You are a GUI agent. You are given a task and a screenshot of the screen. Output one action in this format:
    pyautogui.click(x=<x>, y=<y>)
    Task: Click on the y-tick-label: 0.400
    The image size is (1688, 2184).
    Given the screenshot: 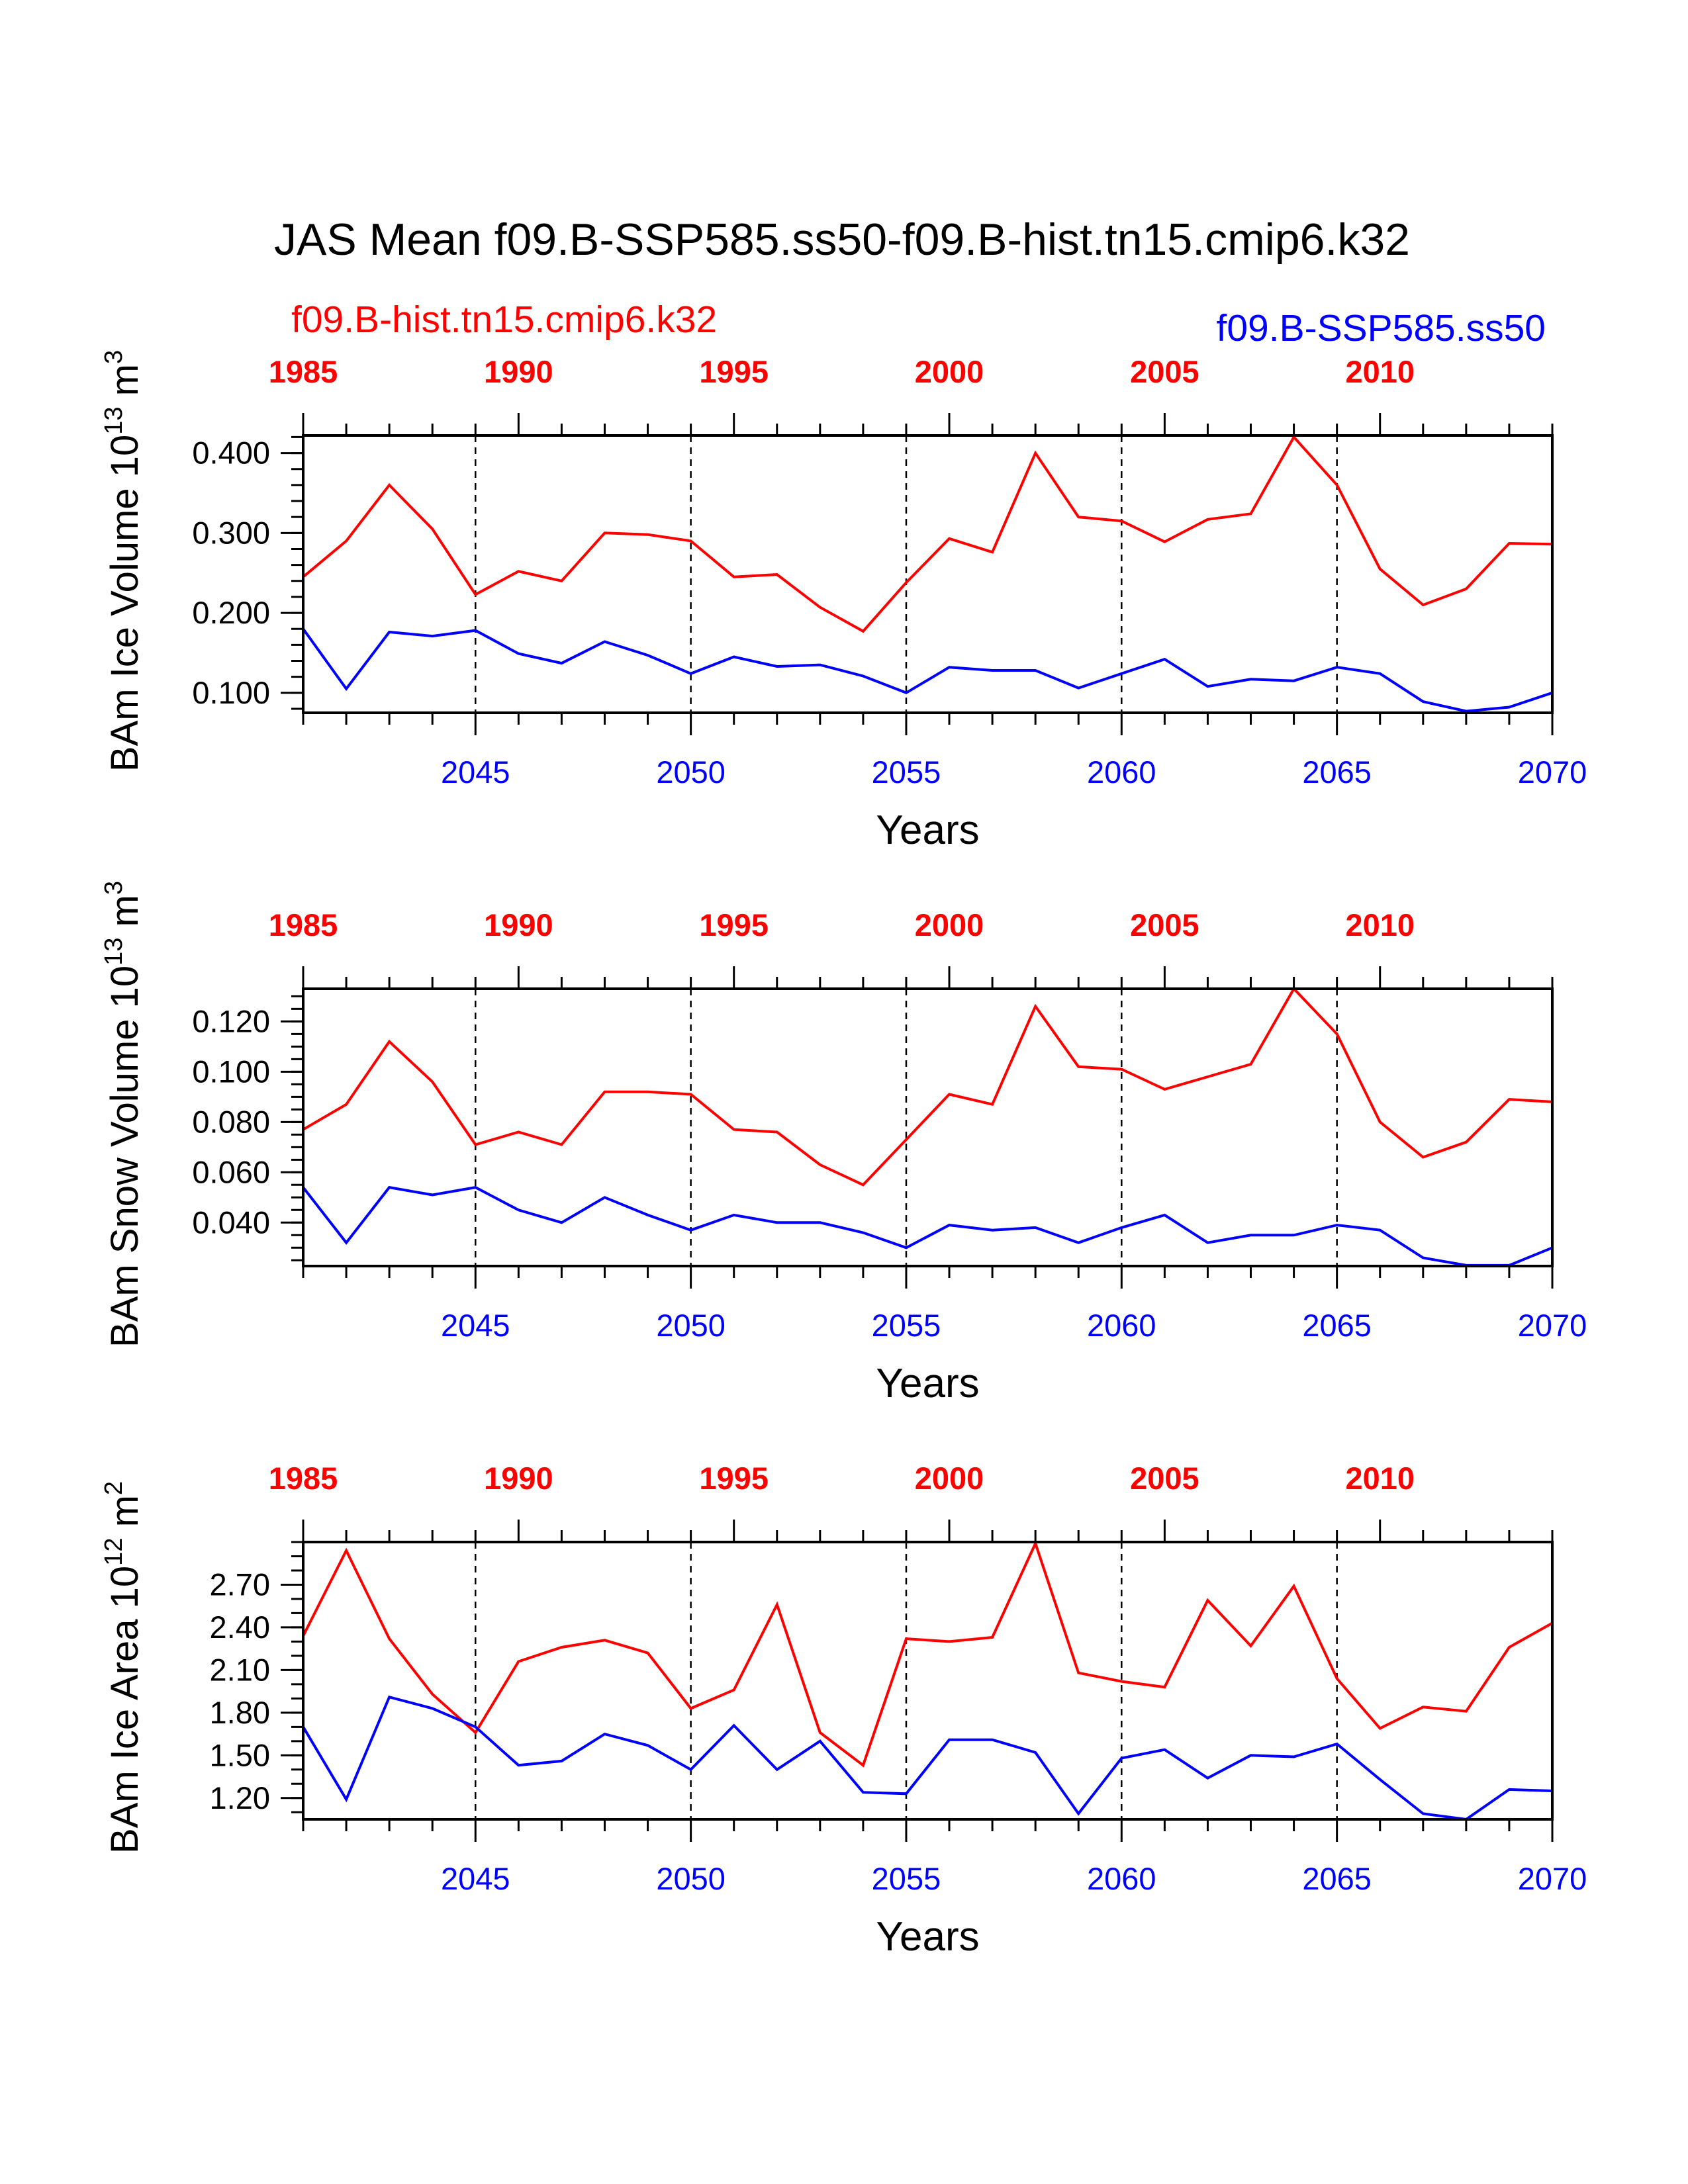 What is the action you would take?
    pyautogui.click(x=231, y=453)
    